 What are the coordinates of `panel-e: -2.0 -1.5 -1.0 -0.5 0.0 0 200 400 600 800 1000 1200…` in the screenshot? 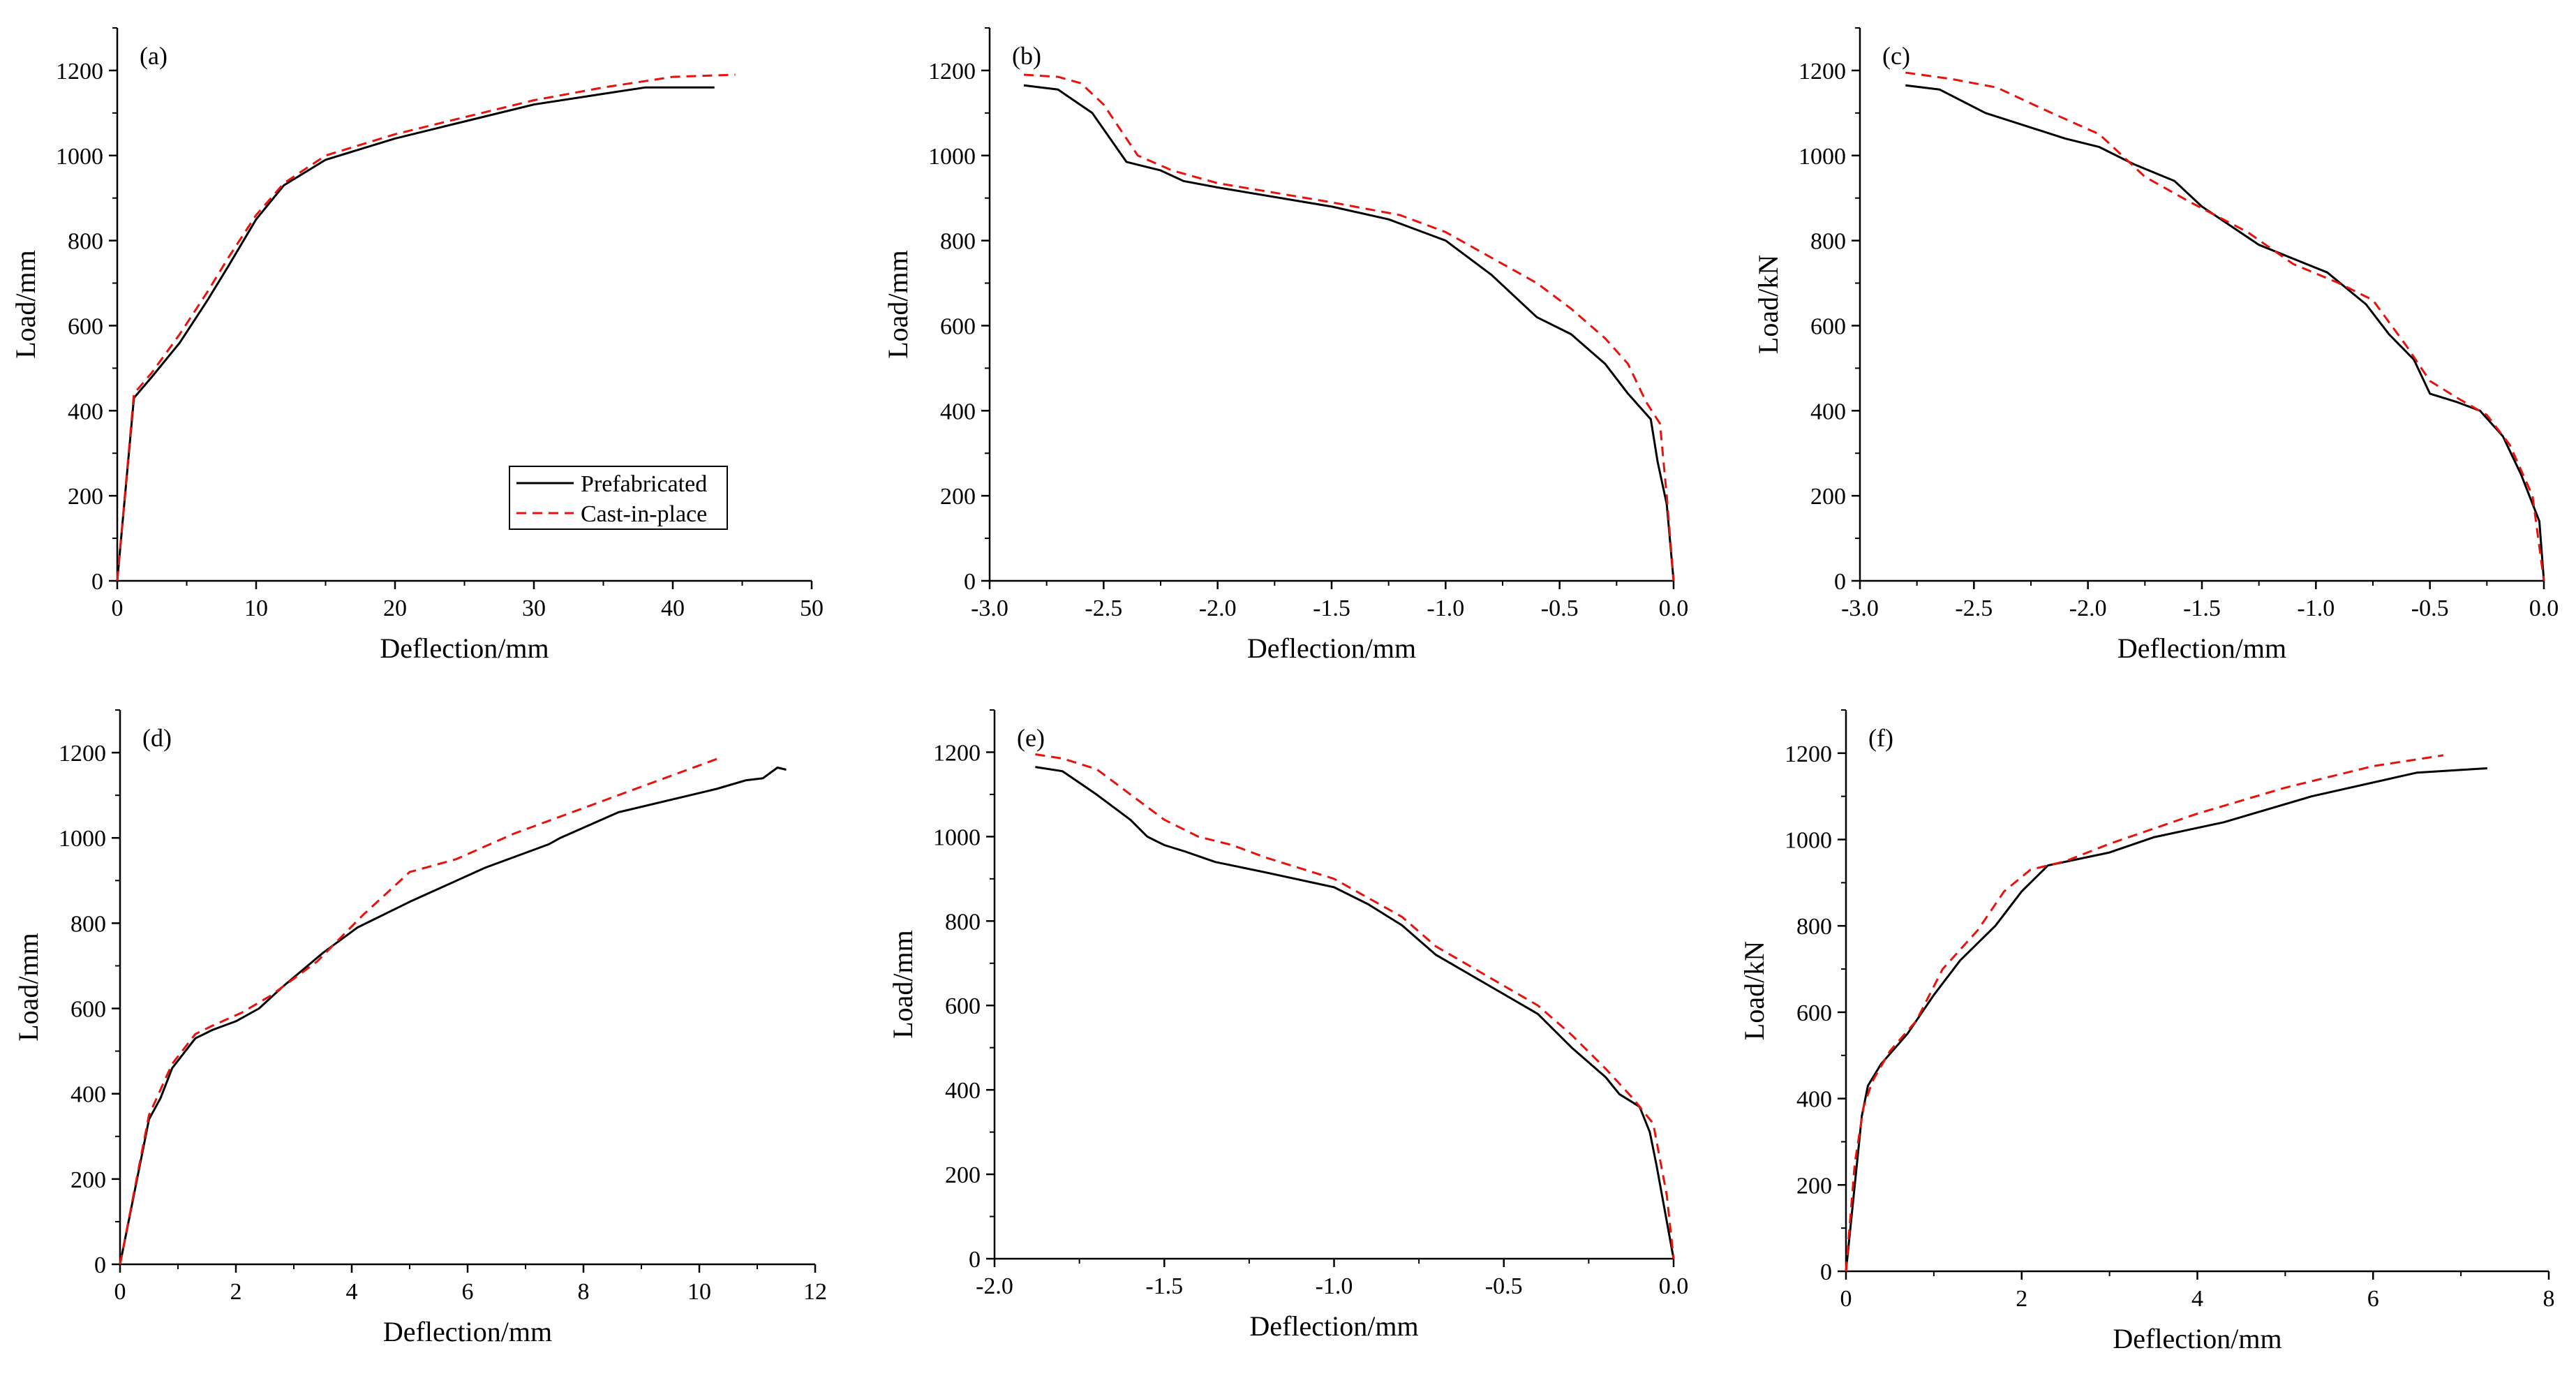 It's located at (1288, 1025).